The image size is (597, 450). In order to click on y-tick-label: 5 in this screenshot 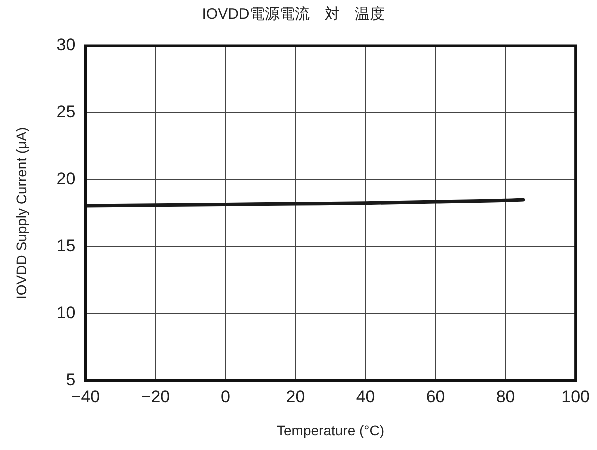, I will do `click(71, 380)`.